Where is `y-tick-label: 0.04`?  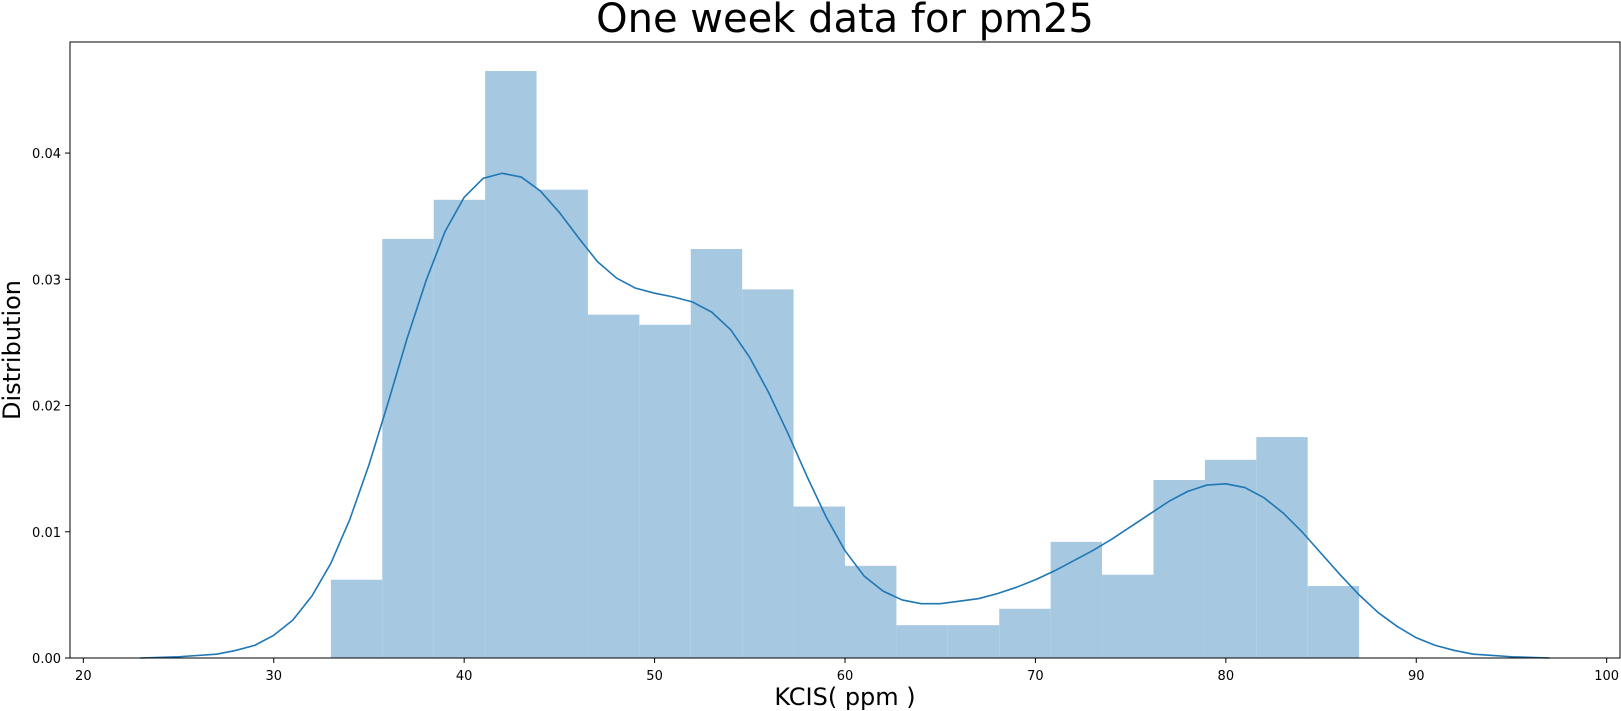
y-tick-label: 0.04 is located at coordinates (46, 154).